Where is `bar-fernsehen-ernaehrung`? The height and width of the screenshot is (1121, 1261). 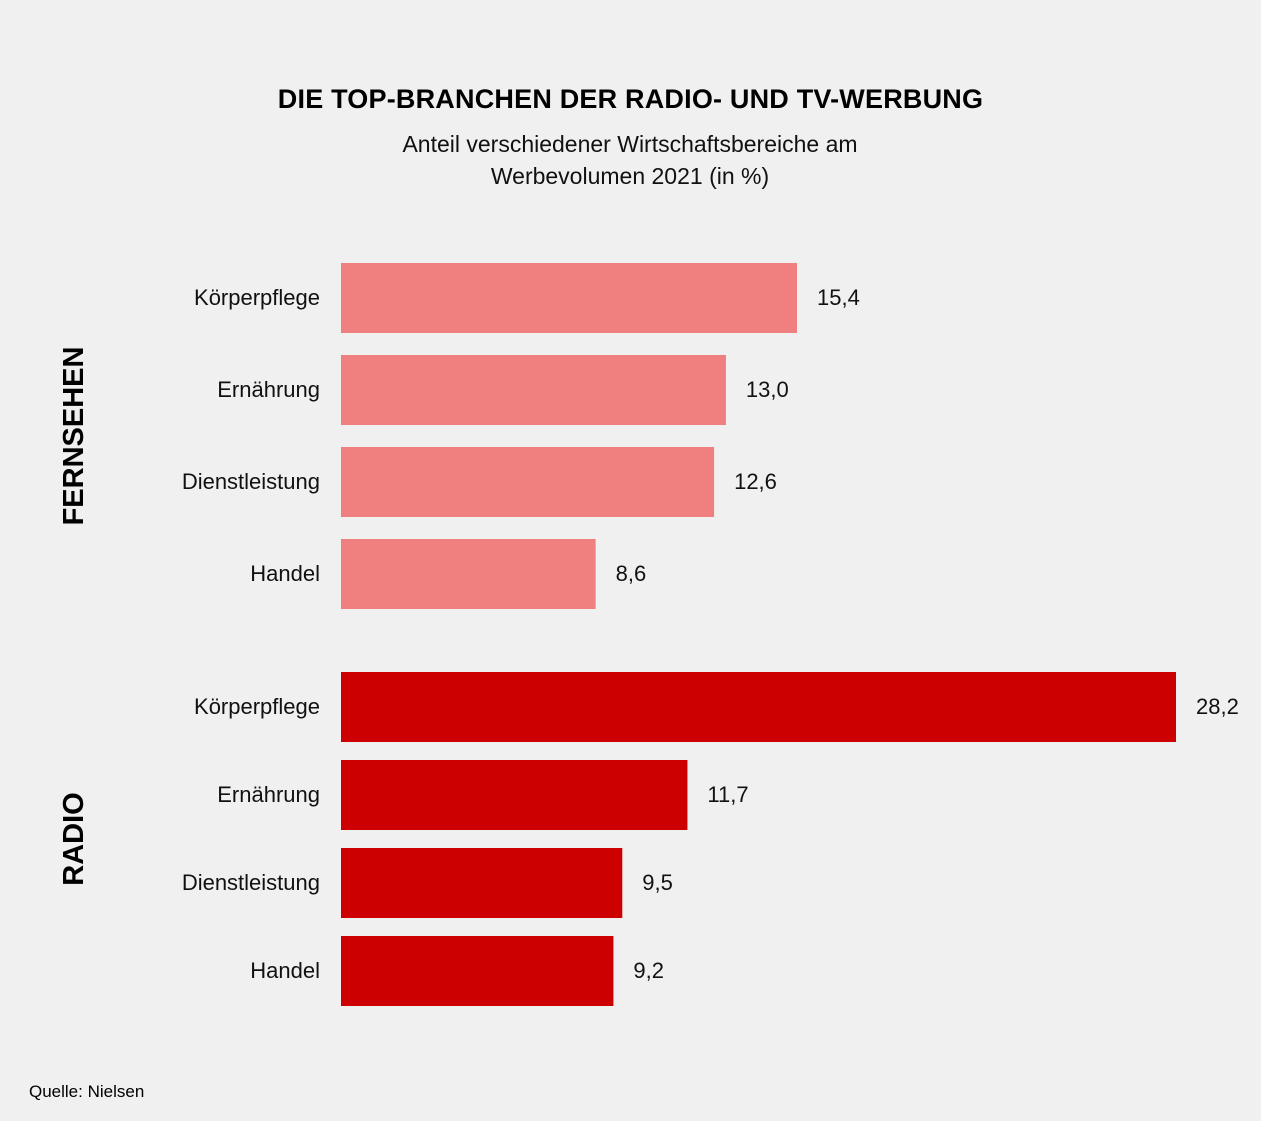 bar-fernsehen-ernaehrung is located at coordinates (533, 390).